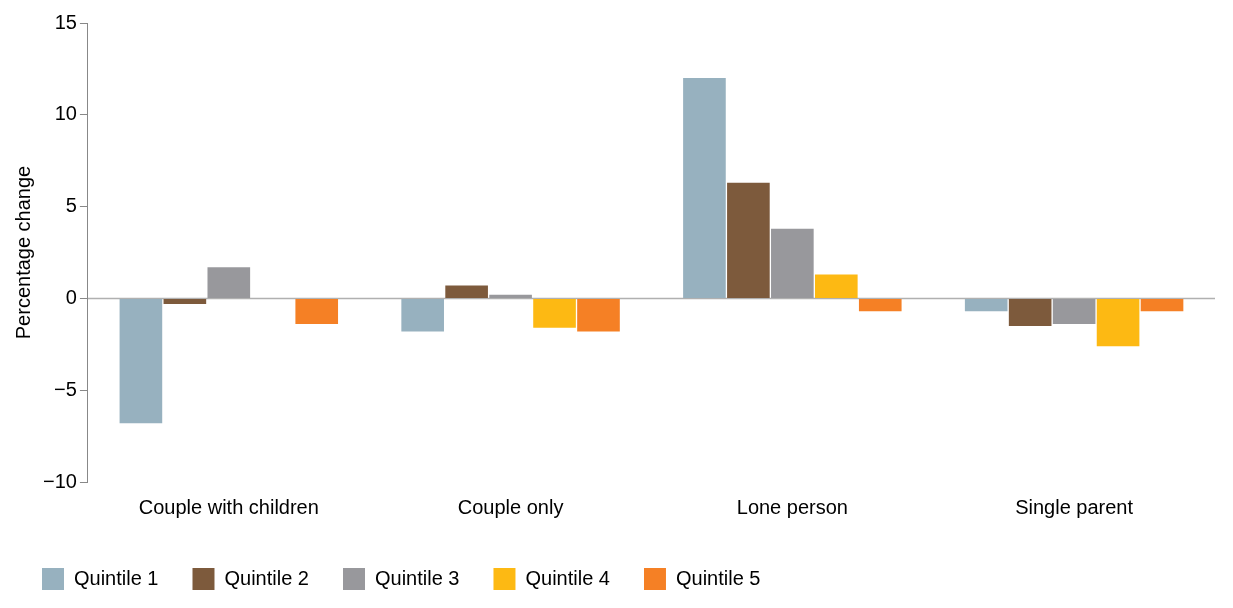 This screenshot has width=1233, height=608. Describe the element at coordinates (718, 577) in the screenshot. I see `legend-label: Quintile 5` at that location.